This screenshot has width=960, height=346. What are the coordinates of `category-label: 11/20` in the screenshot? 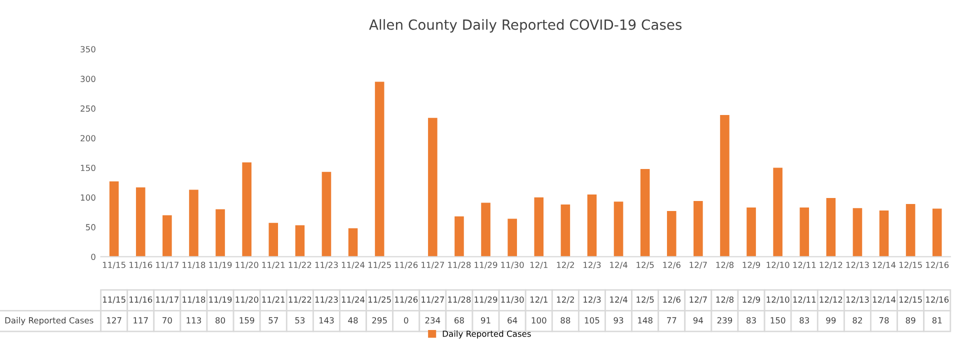 It's located at (247, 300).